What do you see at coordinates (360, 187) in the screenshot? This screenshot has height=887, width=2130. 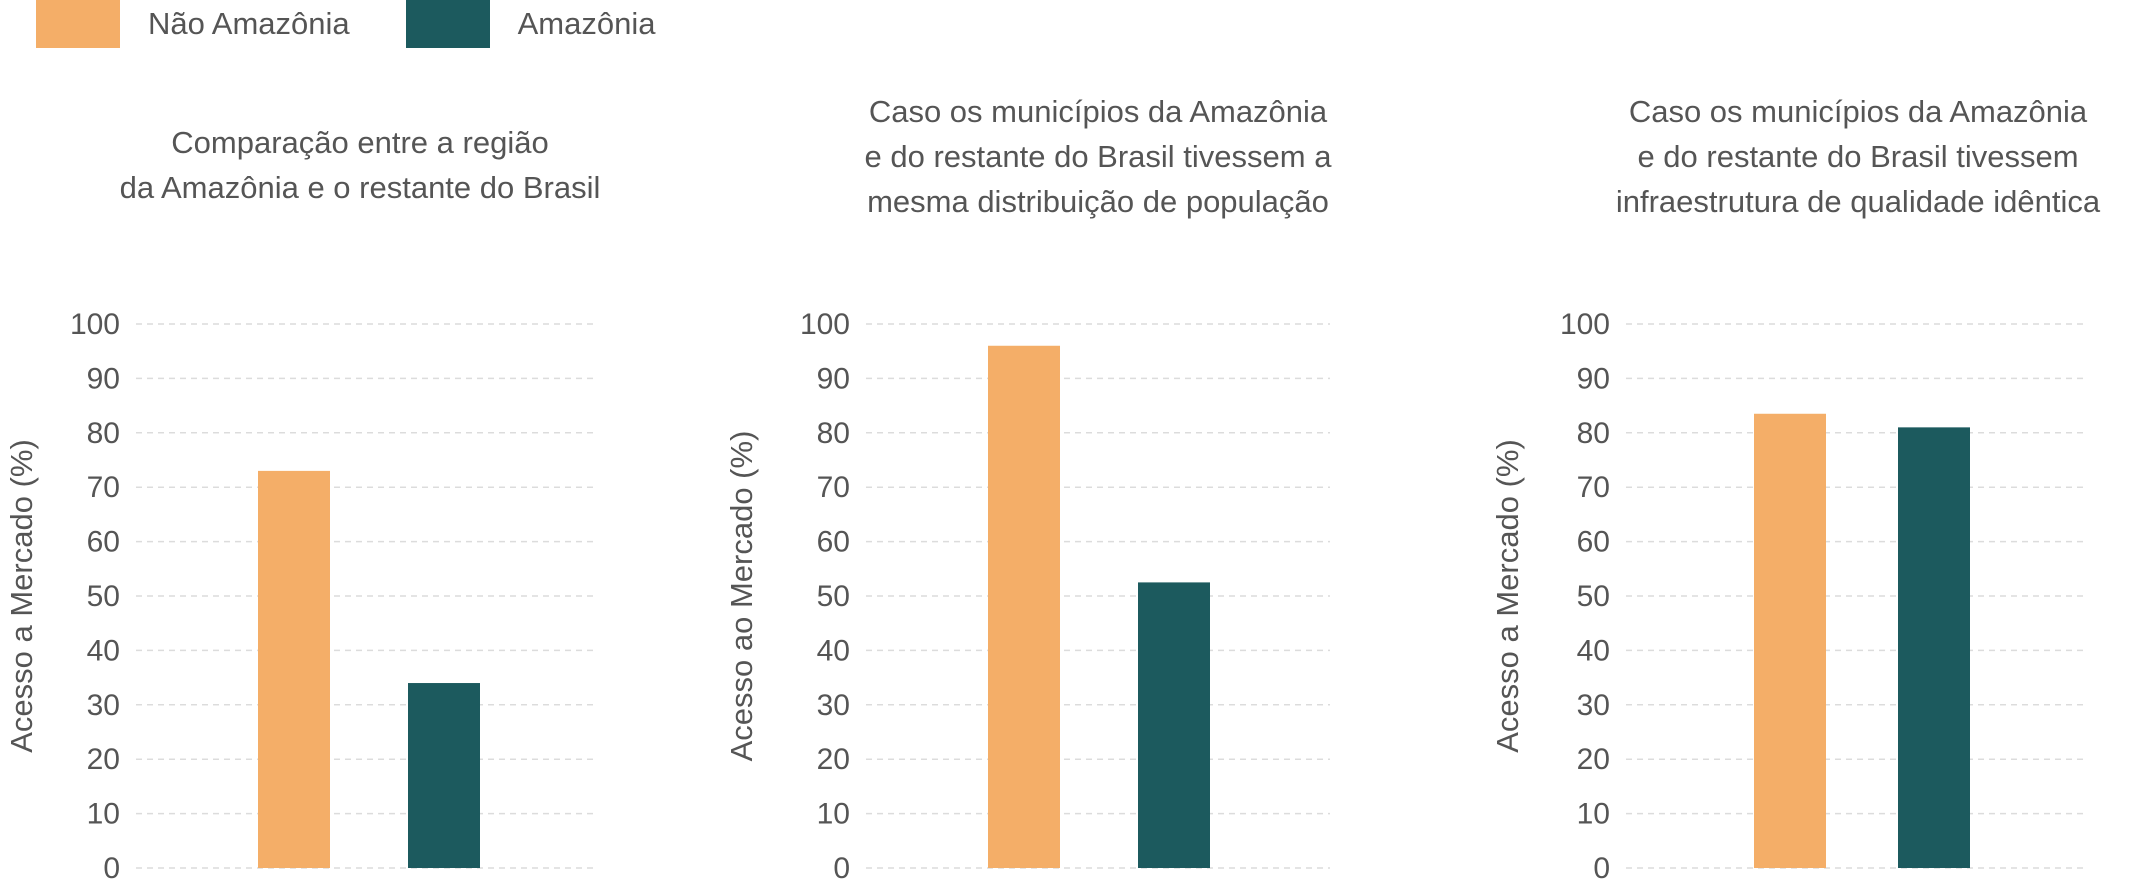 I see `chart-title-1-line-2: da Amazônia e o restante do Brasil` at bounding box center [360, 187].